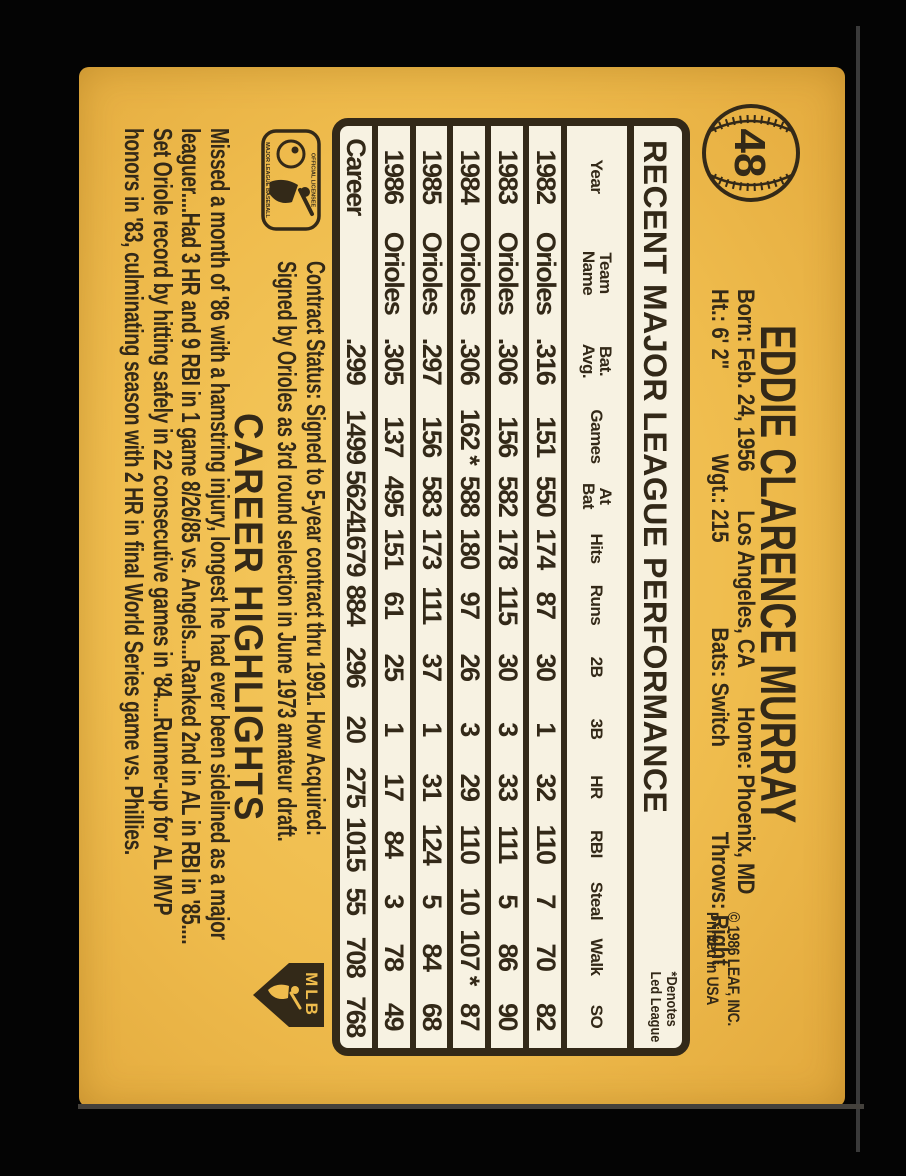 The height and width of the screenshot is (1176, 906). I want to click on licensee-top-text: OFFICIAL LICENSEE, so click(313, 180).